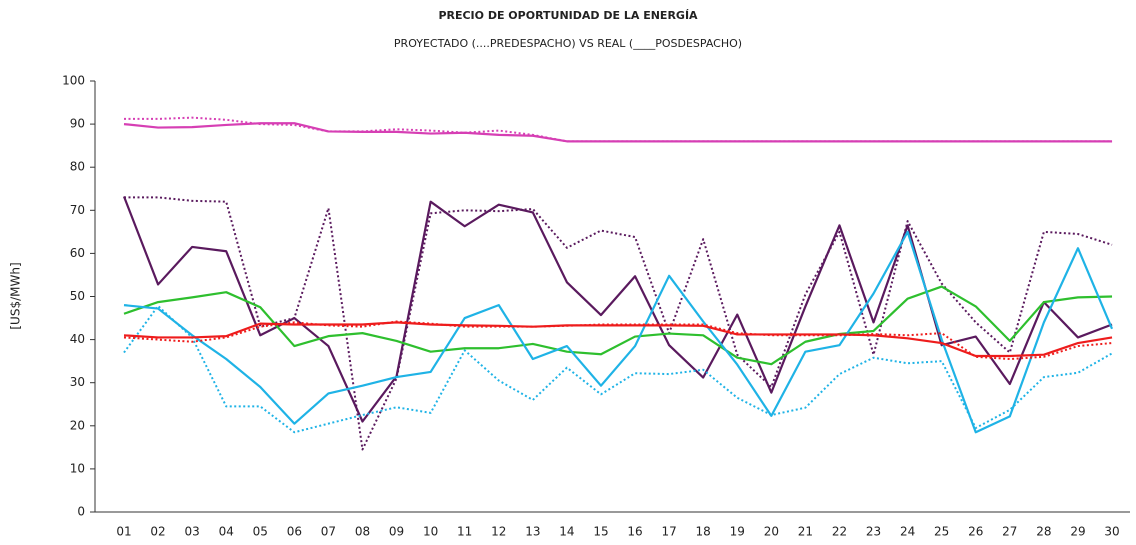 This screenshot has width=1136, height=545. What do you see at coordinates (77, 296) in the screenshot?
I see `y-tick-label: 50` at bounding box center [77, 296].